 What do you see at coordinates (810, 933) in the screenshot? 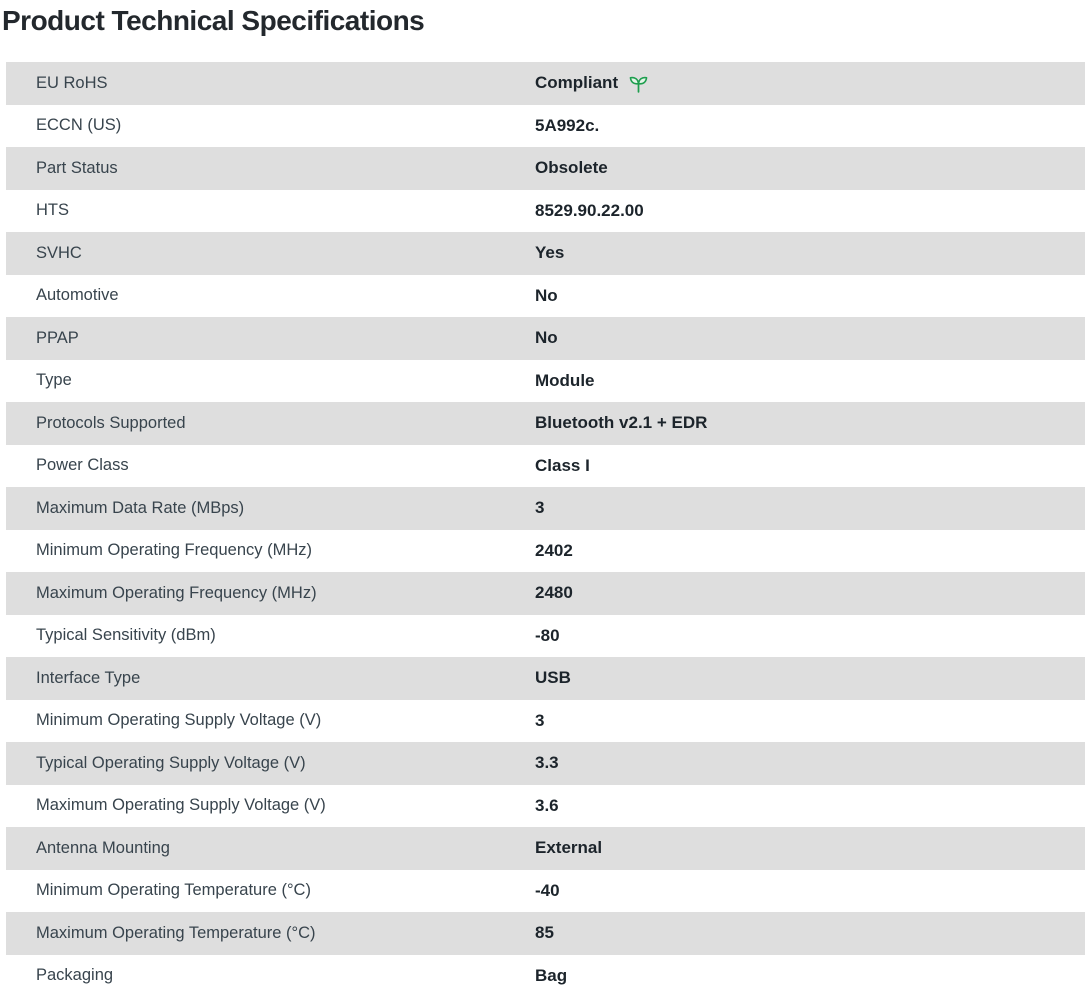
I see `spec-value: 85` at bounding box center [810, 933].